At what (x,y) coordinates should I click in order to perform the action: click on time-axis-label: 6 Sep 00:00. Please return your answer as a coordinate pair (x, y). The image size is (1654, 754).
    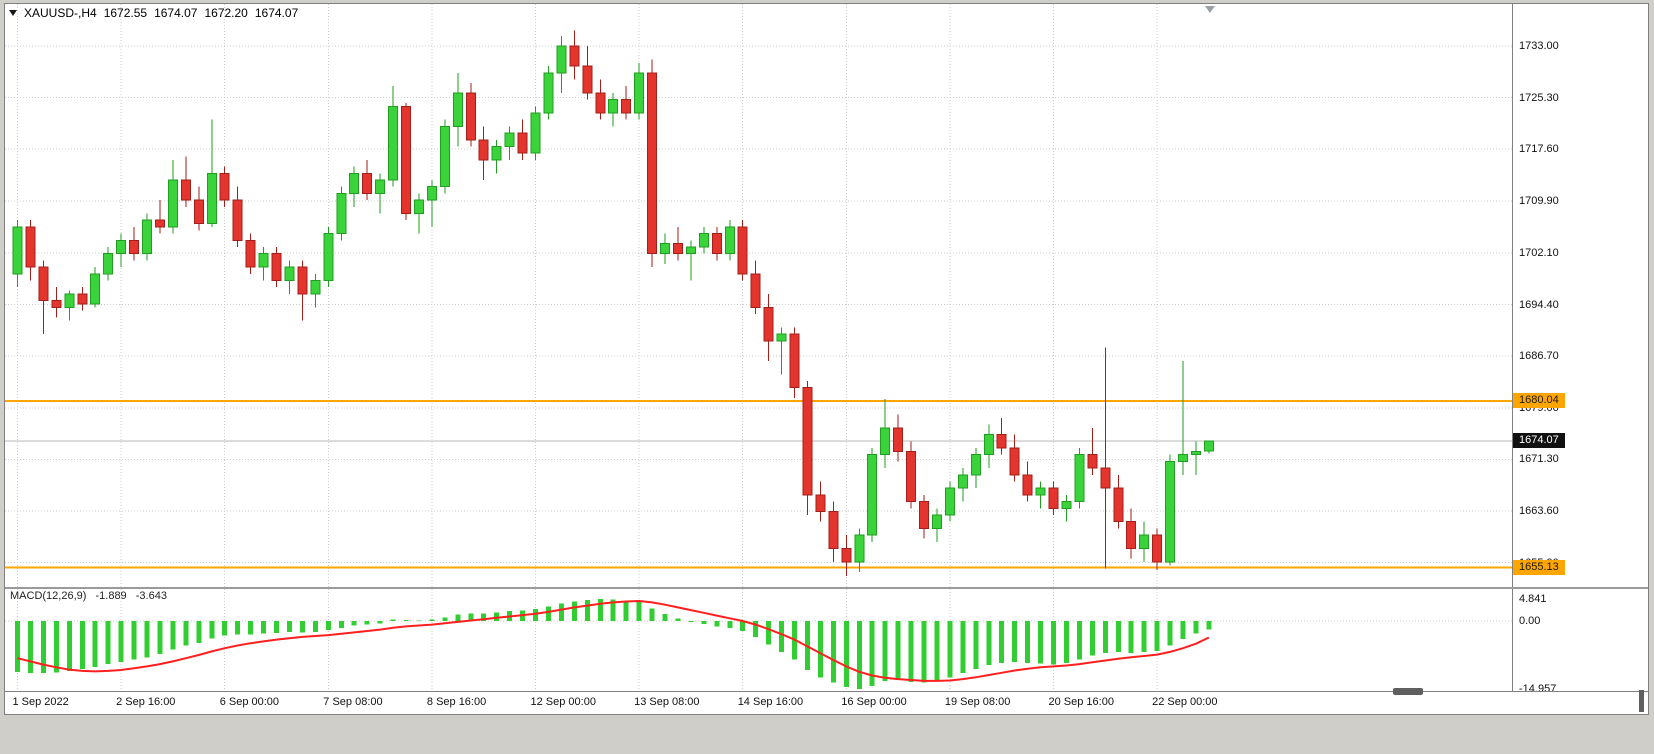
    Looking at the image, I should click on (249, 702).